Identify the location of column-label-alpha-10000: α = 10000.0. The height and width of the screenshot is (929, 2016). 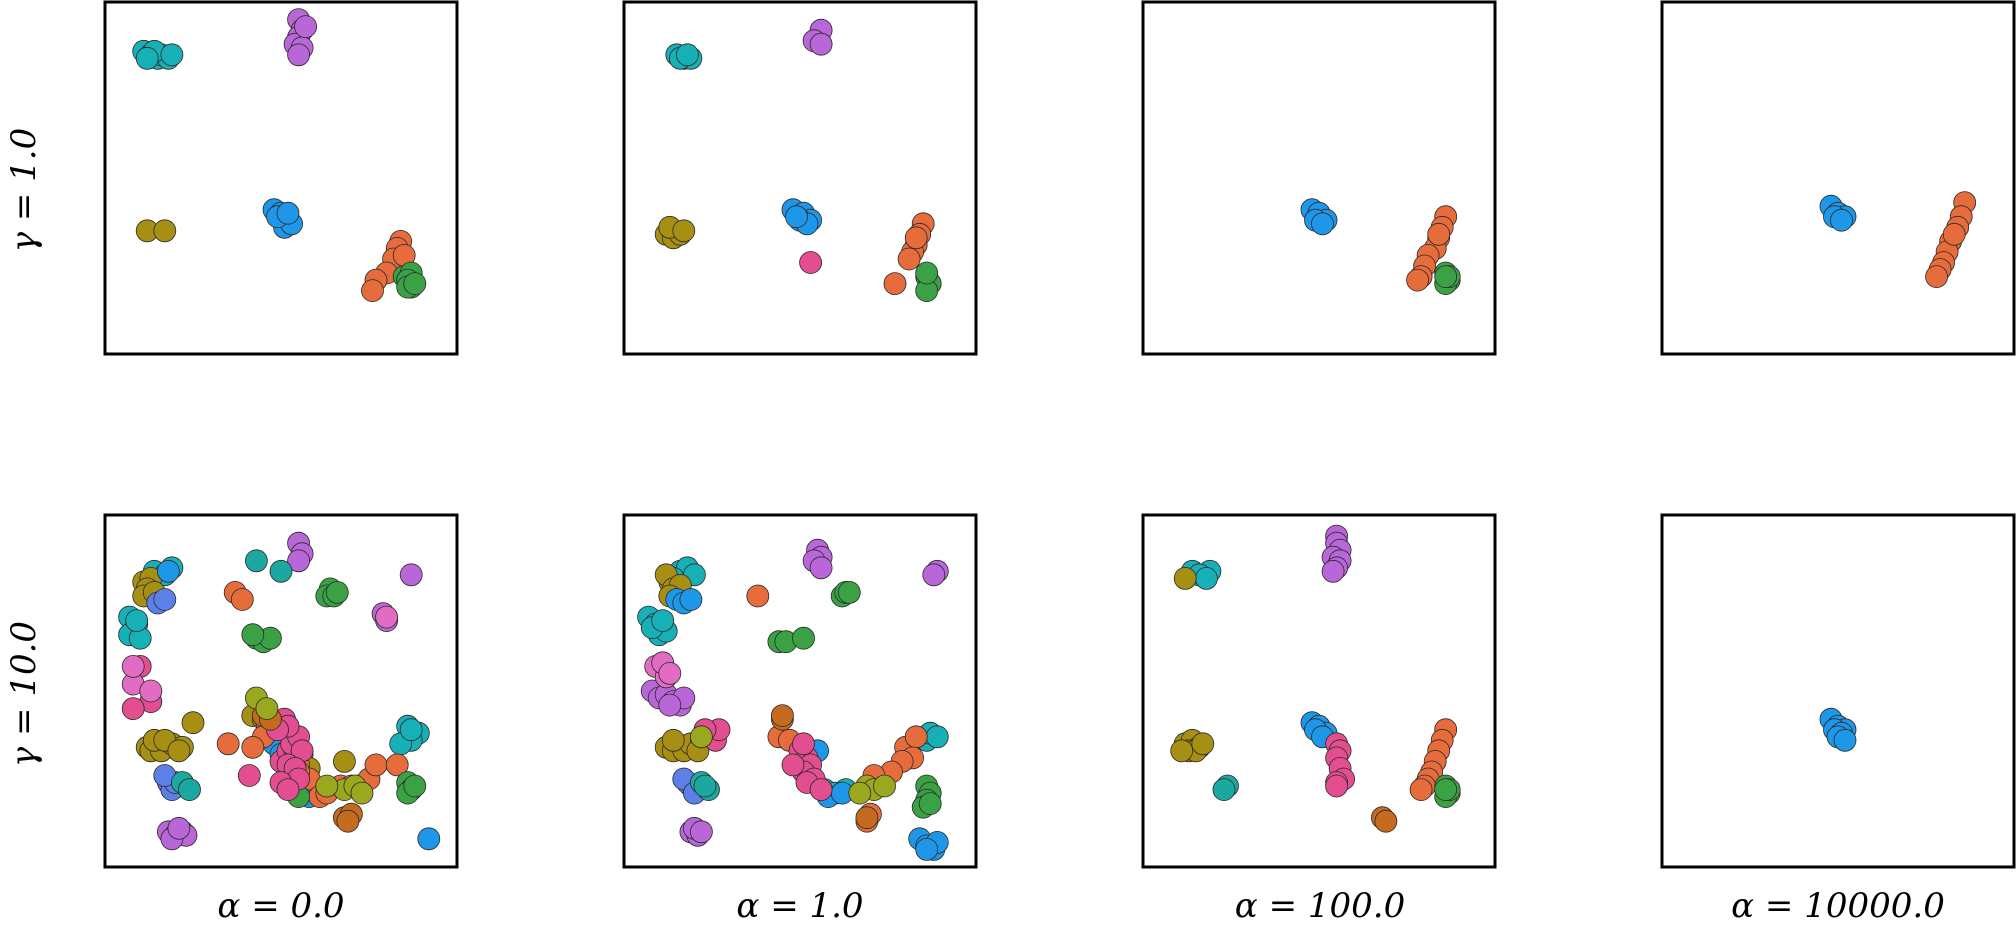
(1838, 906).